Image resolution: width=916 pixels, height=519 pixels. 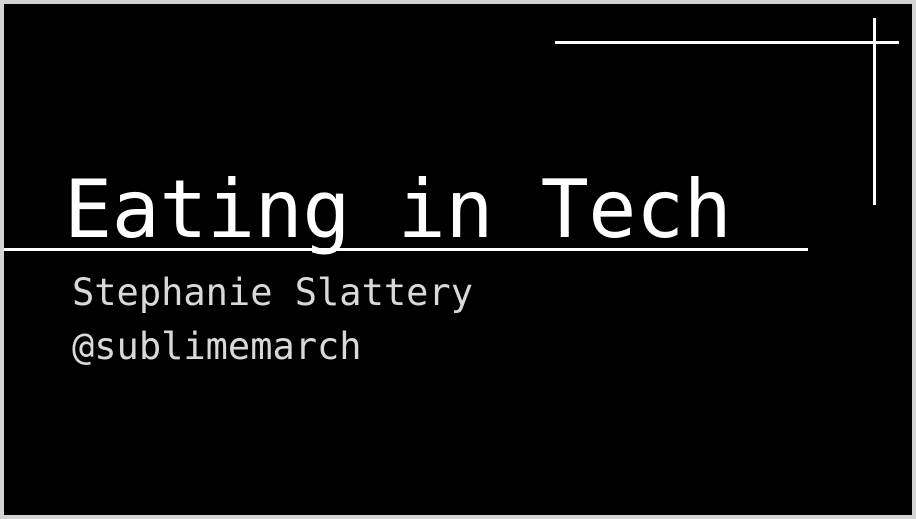 What do you see at coordinates (272, 292) in the screenshot?
I see `author-name: Stephanie Slattery` at bounding box center [272, 292].